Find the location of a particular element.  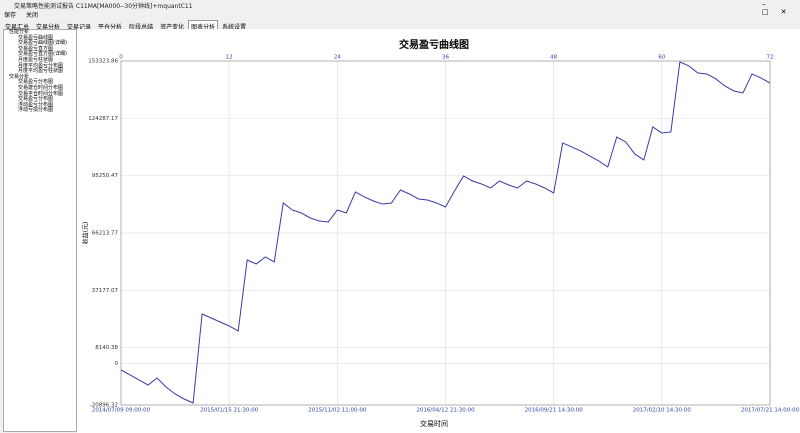

x-tick-label: 12 is located at coordinates (229, 58).